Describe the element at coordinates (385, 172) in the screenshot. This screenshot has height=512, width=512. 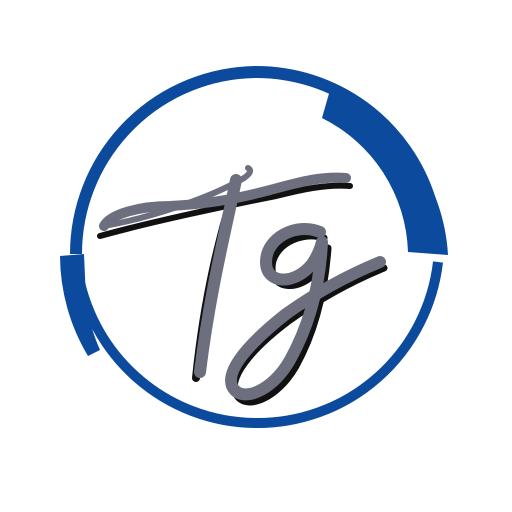
I see `ring-thick-swell` at that location.